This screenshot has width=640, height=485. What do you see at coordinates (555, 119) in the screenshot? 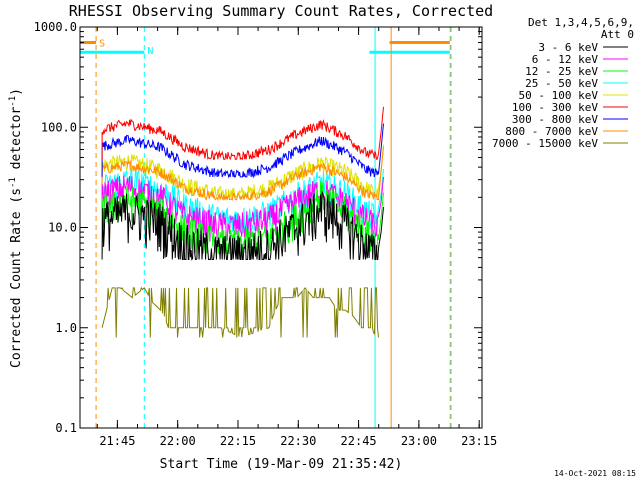
I see `legend-label-6: 300 - 800 keV` at bounding box center [555, 119].